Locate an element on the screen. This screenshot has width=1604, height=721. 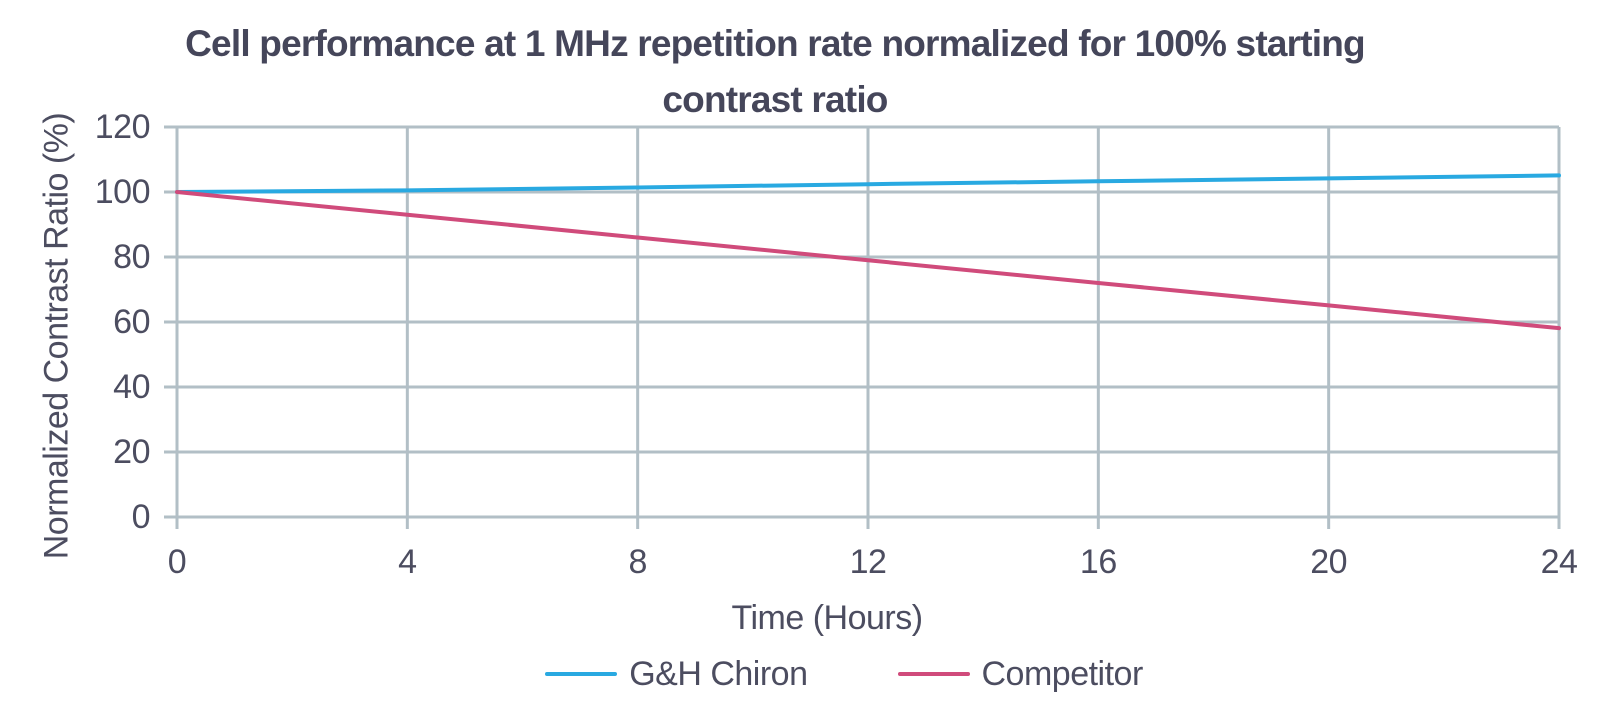
y-tick-label: 40 is located at coordinates (131, 387).